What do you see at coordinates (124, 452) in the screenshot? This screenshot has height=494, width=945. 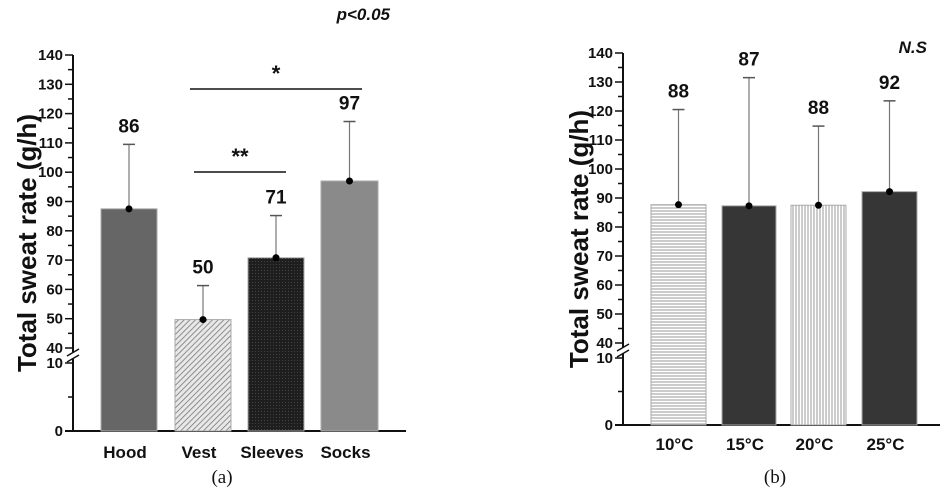 I see `category-label: Hood` at bounding box center [124, 452].